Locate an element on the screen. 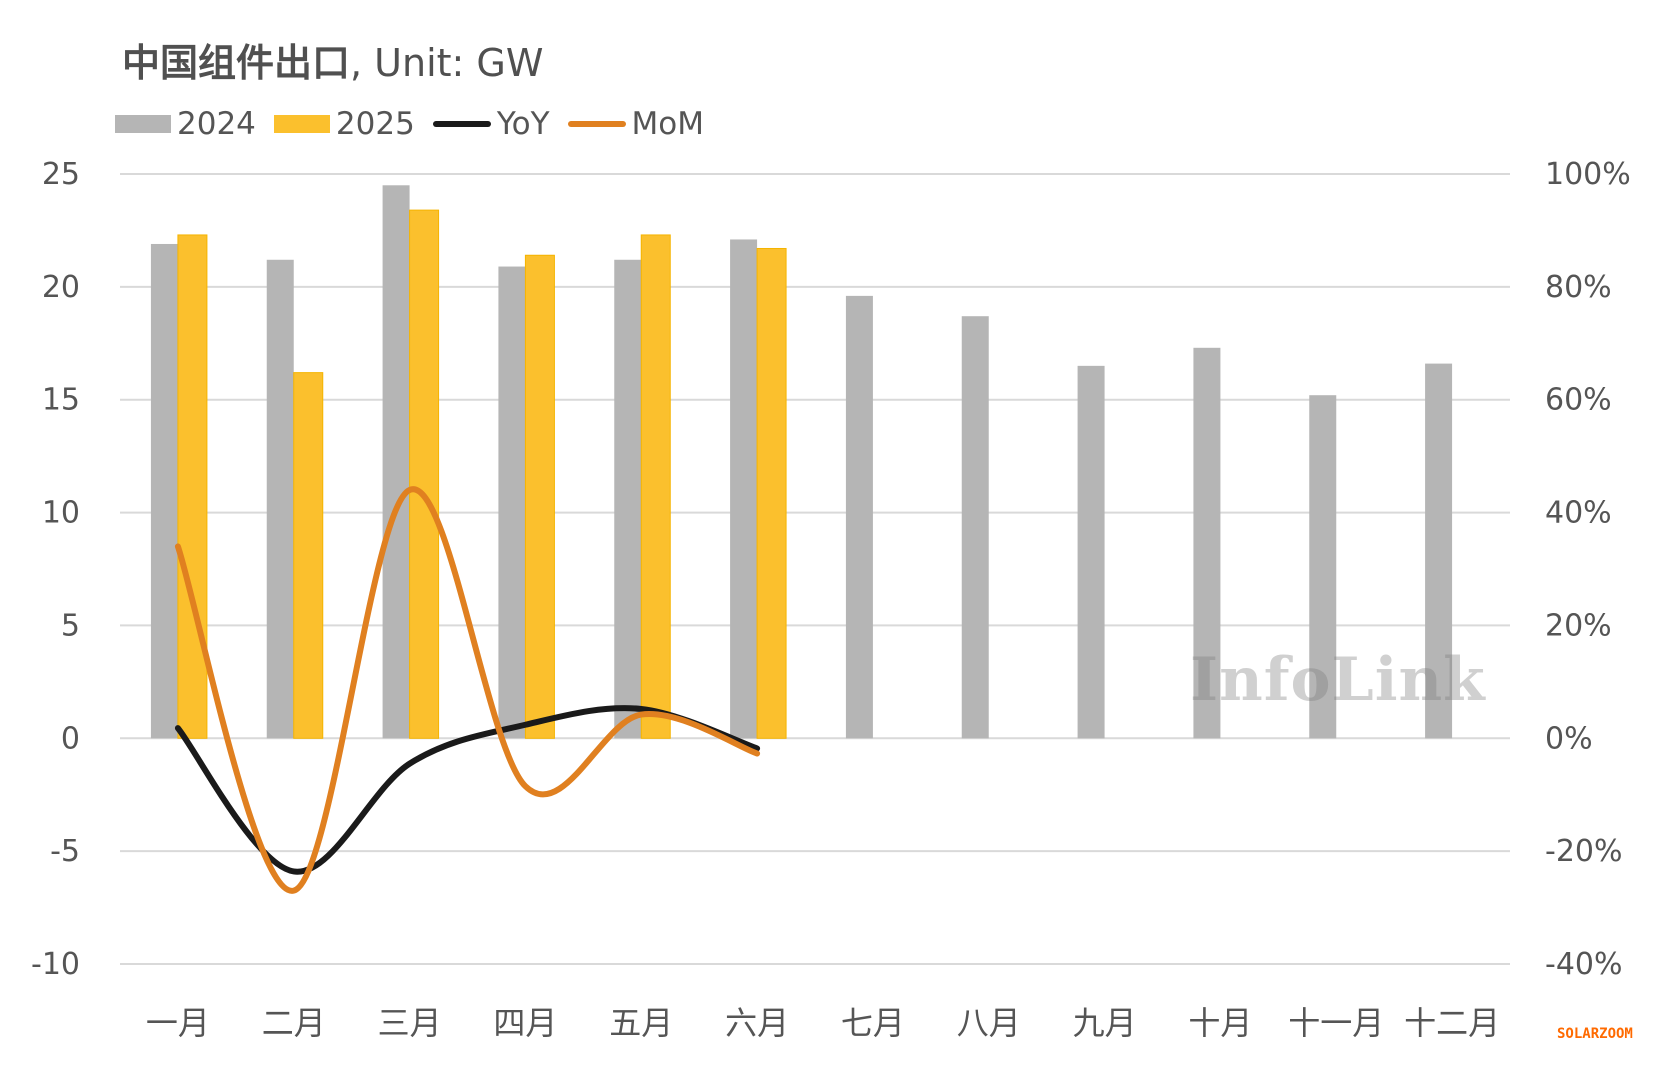 The width and height of the screenshot is (1654, 1066). legend-item-mom: MoM is located at coordinates (636, 124).